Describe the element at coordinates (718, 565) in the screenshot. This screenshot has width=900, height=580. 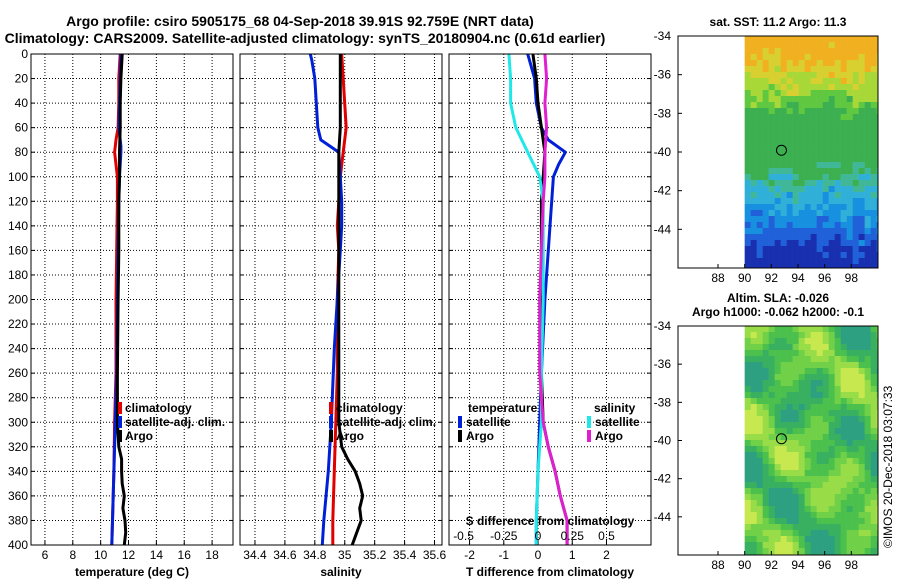
I see `lon-tick-label: 88` at that location.